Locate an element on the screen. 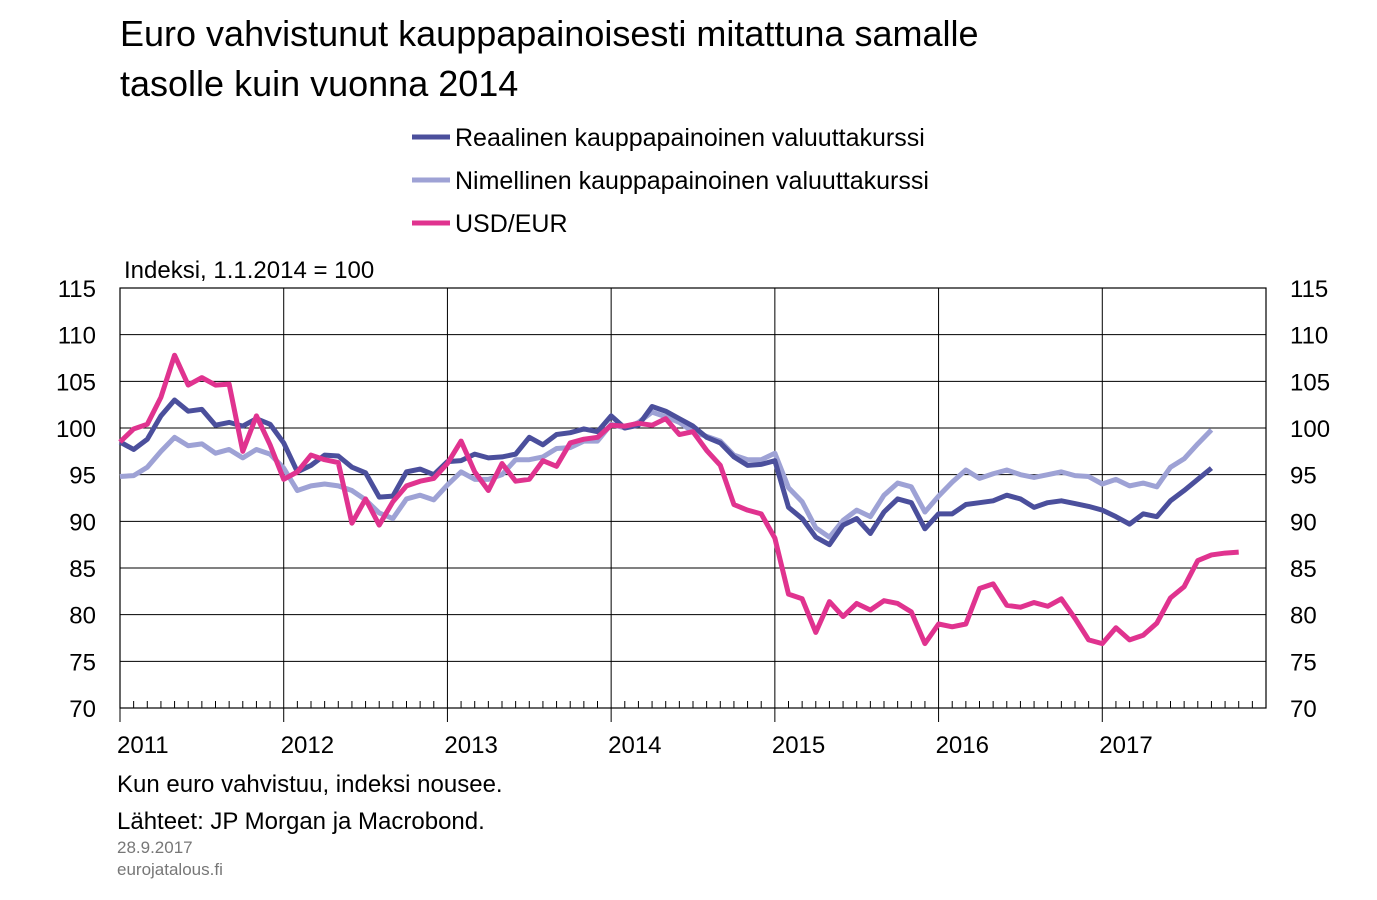 The image size is (1377, 900). x-tick-label: 2011 is located at coordinates (143, 745).